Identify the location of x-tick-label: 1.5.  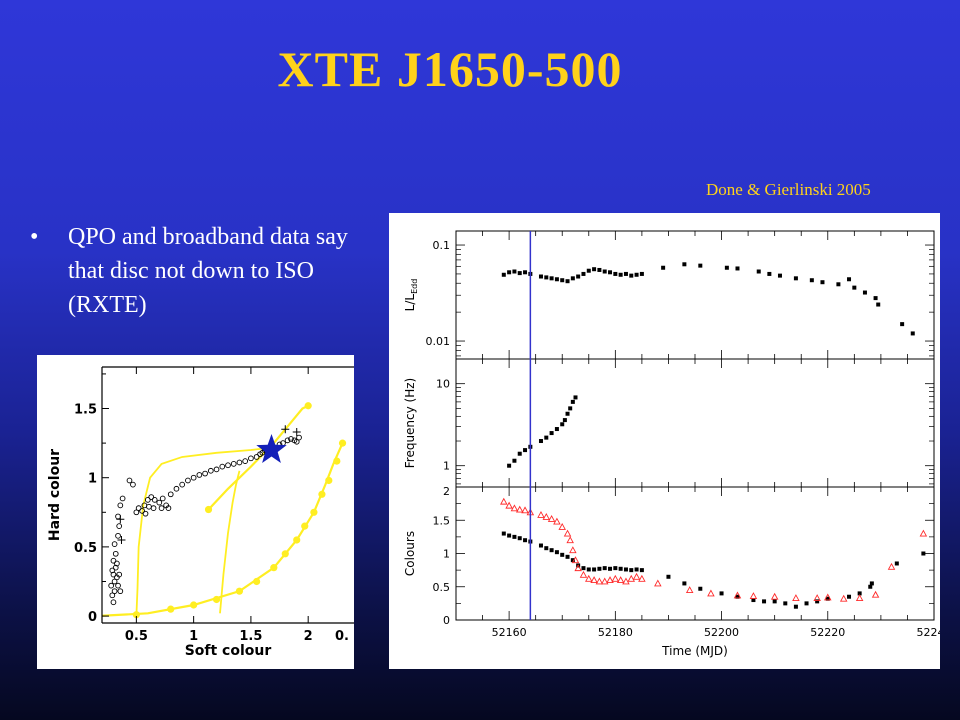
(250, 636).